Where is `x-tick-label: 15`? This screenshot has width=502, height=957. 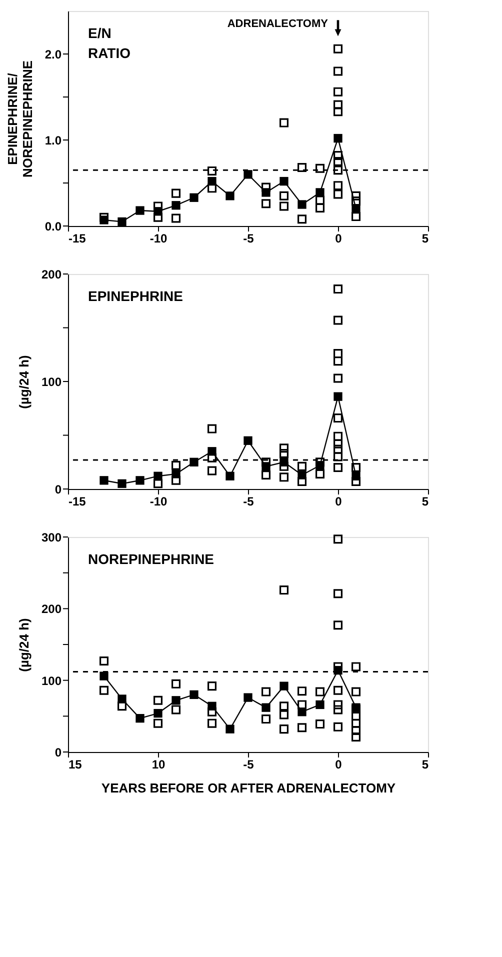 x-tick-label: 15 is located at coordinates (75, 765).